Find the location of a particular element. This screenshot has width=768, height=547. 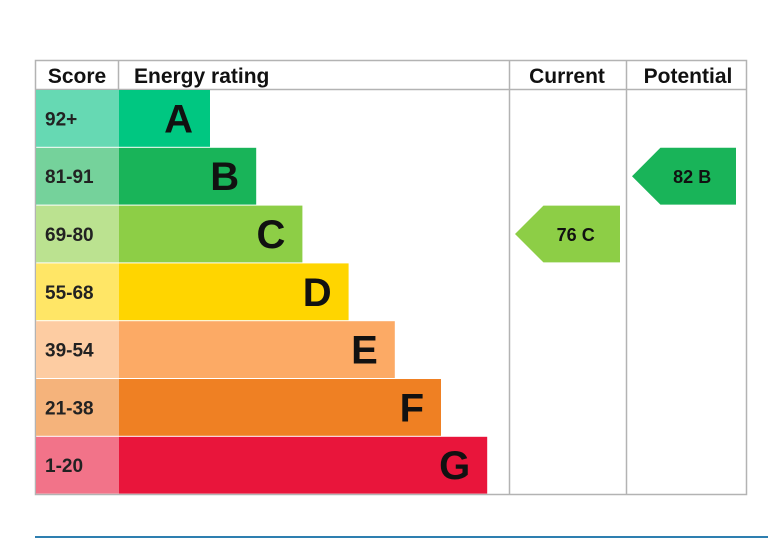

score-cell-d is located at coordinates (77, 292).